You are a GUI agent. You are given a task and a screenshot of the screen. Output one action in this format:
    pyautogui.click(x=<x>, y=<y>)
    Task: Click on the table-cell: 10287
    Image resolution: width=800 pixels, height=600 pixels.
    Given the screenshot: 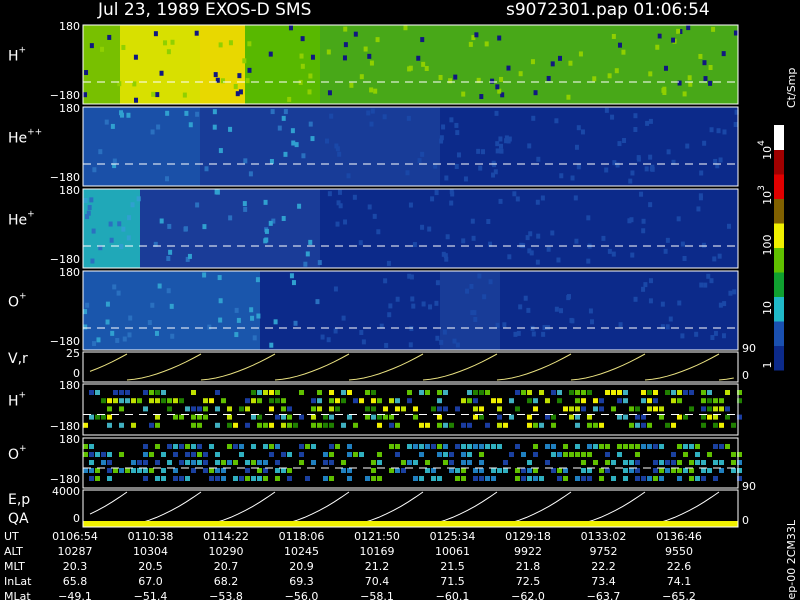 What is the action you would take?
    pyautogui.click(x=75, y=551)
    